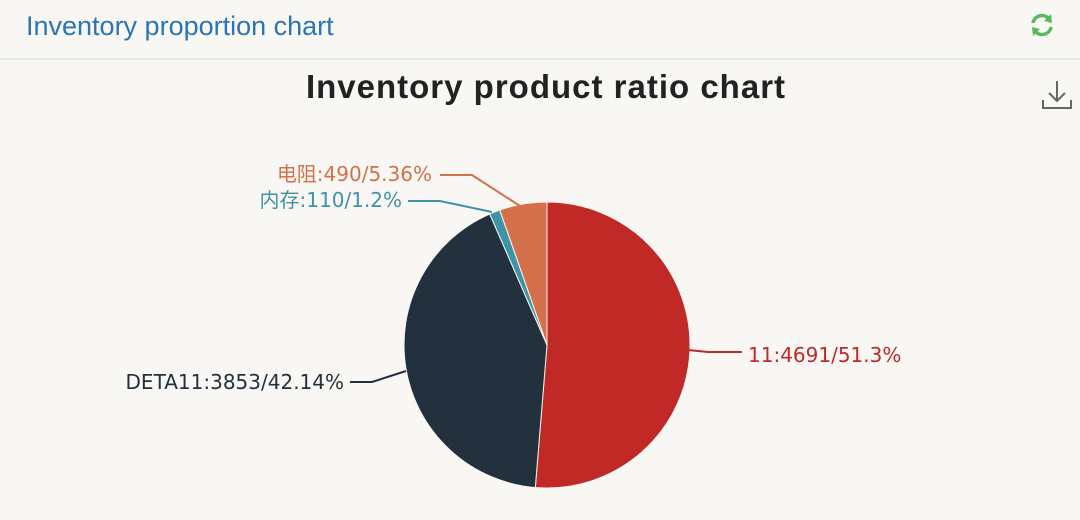 The width and height of the screenshot is (1080, 520). I want to click on slice-label-1: DETA11:3853/42.14%, so click(235, 382).